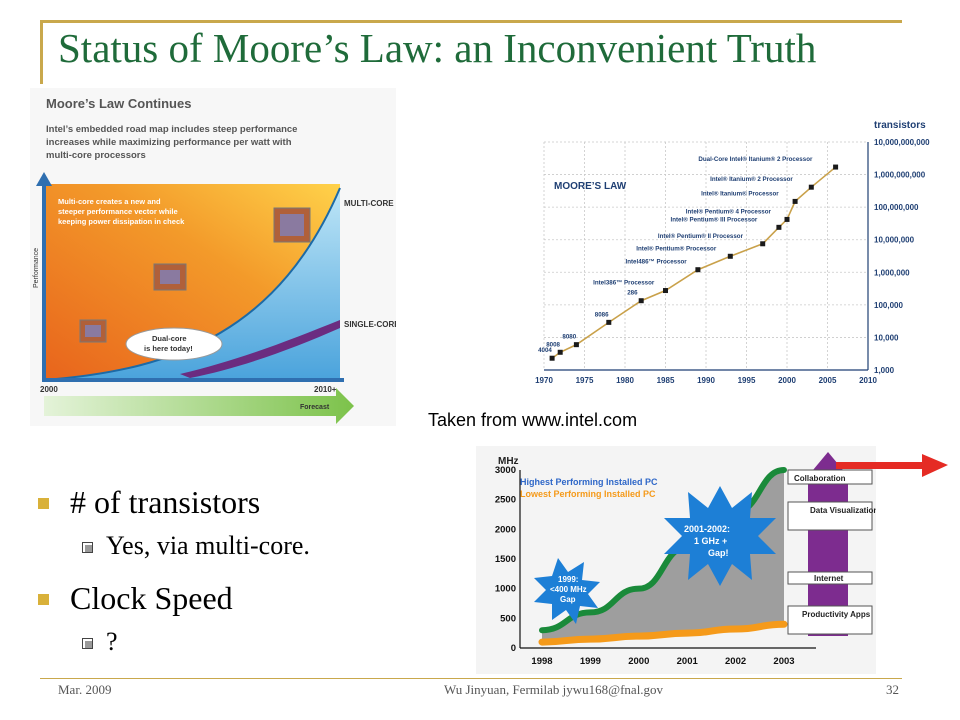 The height and width of the screenshot is (720, 960). Describe the element at coordinates (714, 219) in the screenshot. I see `moore-point-label: Intel® Pentium® III Processor` at that location.